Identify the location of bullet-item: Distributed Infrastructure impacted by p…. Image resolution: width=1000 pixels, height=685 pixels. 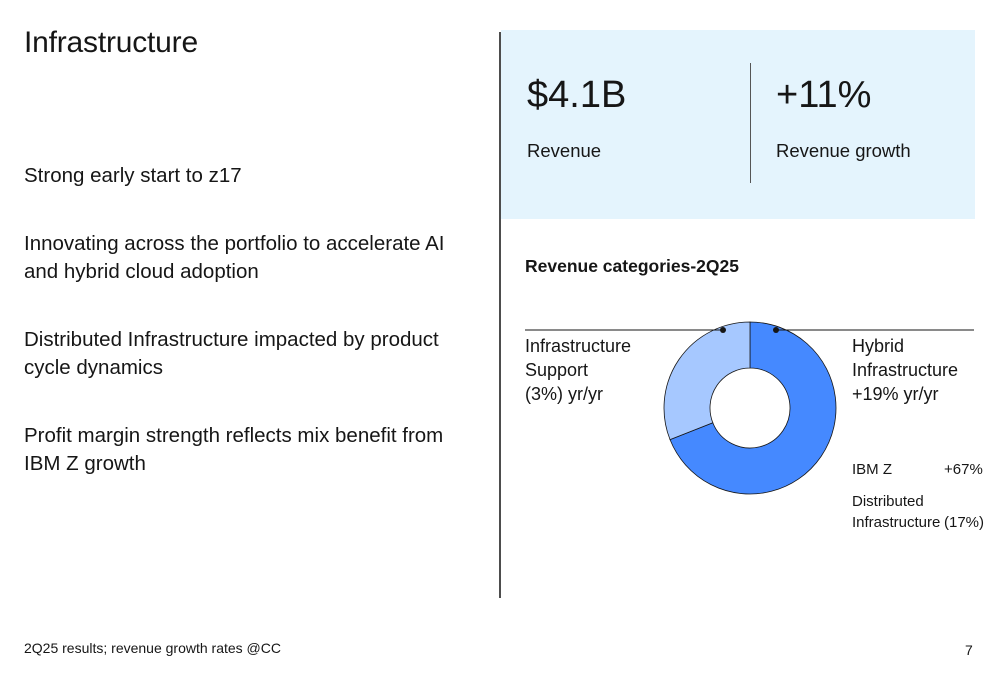
(231, 353).